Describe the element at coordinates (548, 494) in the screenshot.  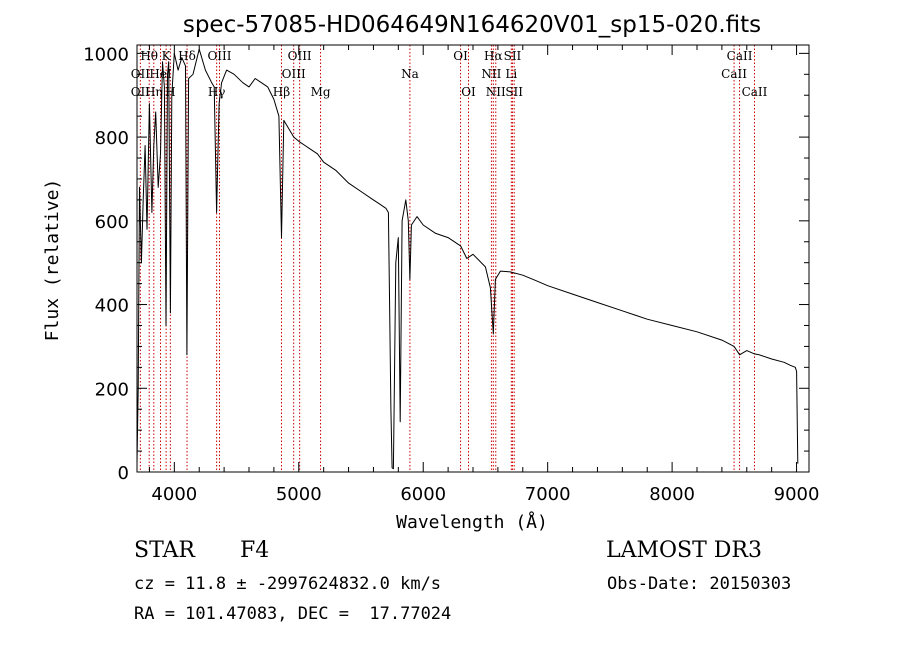
I see `x-tick-label: 7000` at that location.